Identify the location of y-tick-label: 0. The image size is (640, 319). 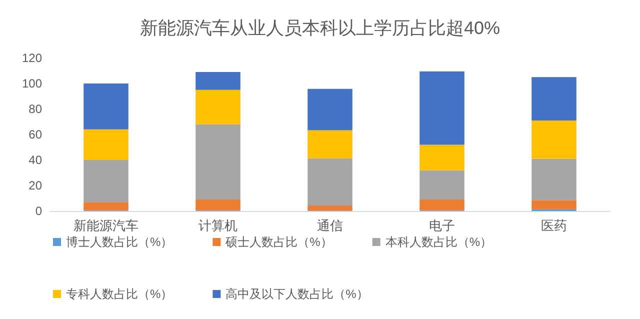
(38, 211).